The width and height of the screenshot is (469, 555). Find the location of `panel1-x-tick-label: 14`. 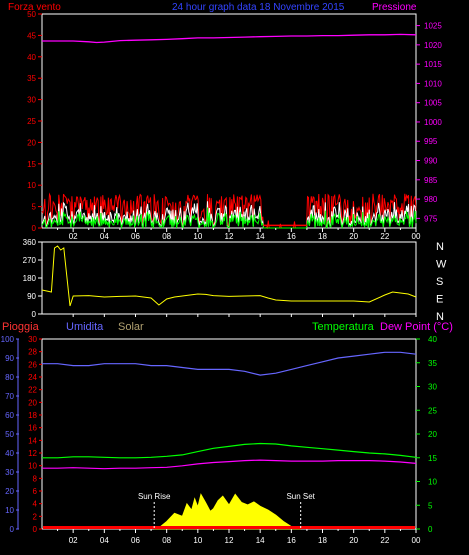

panel1-x-tick-label: 14 is located at coordinates (260, 236).